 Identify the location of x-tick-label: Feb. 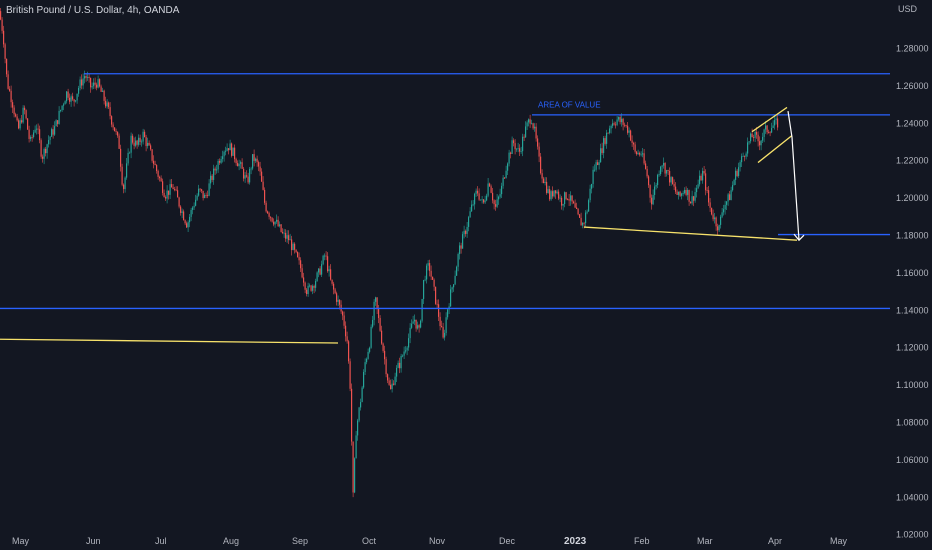
(642, 541).